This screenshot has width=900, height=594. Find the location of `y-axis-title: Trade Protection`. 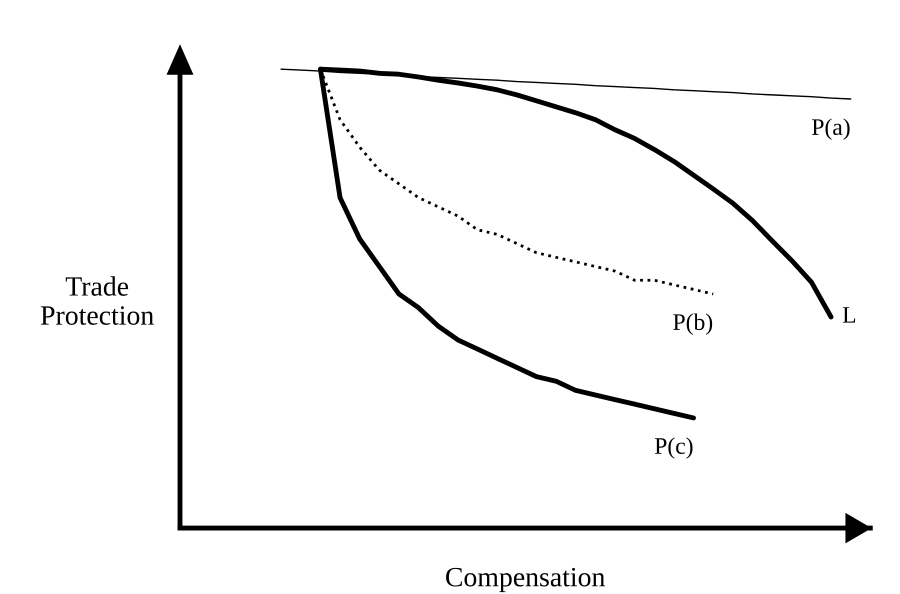

y-axis-title: Trade Protection is located at coordinates (97, 300).